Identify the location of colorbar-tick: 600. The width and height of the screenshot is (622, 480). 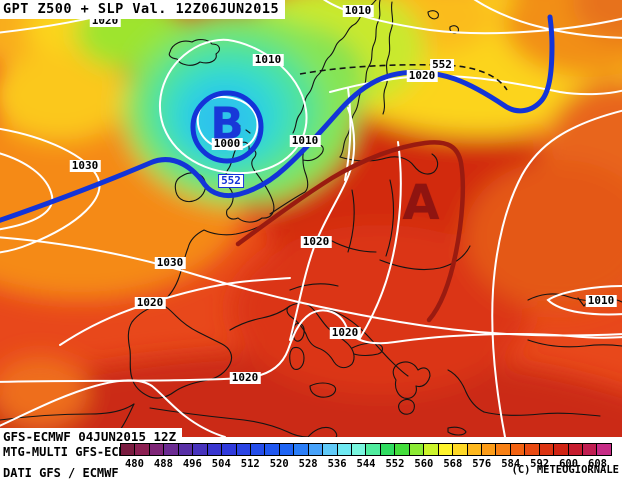
(569, 464).